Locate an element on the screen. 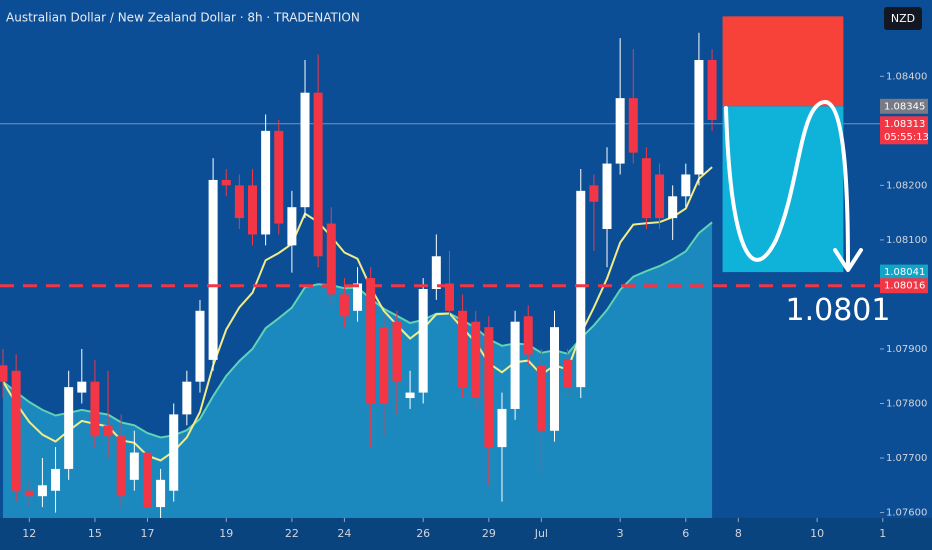 This screenshot has height=550, width=932. currency-button is located at coordinates (903, 18).